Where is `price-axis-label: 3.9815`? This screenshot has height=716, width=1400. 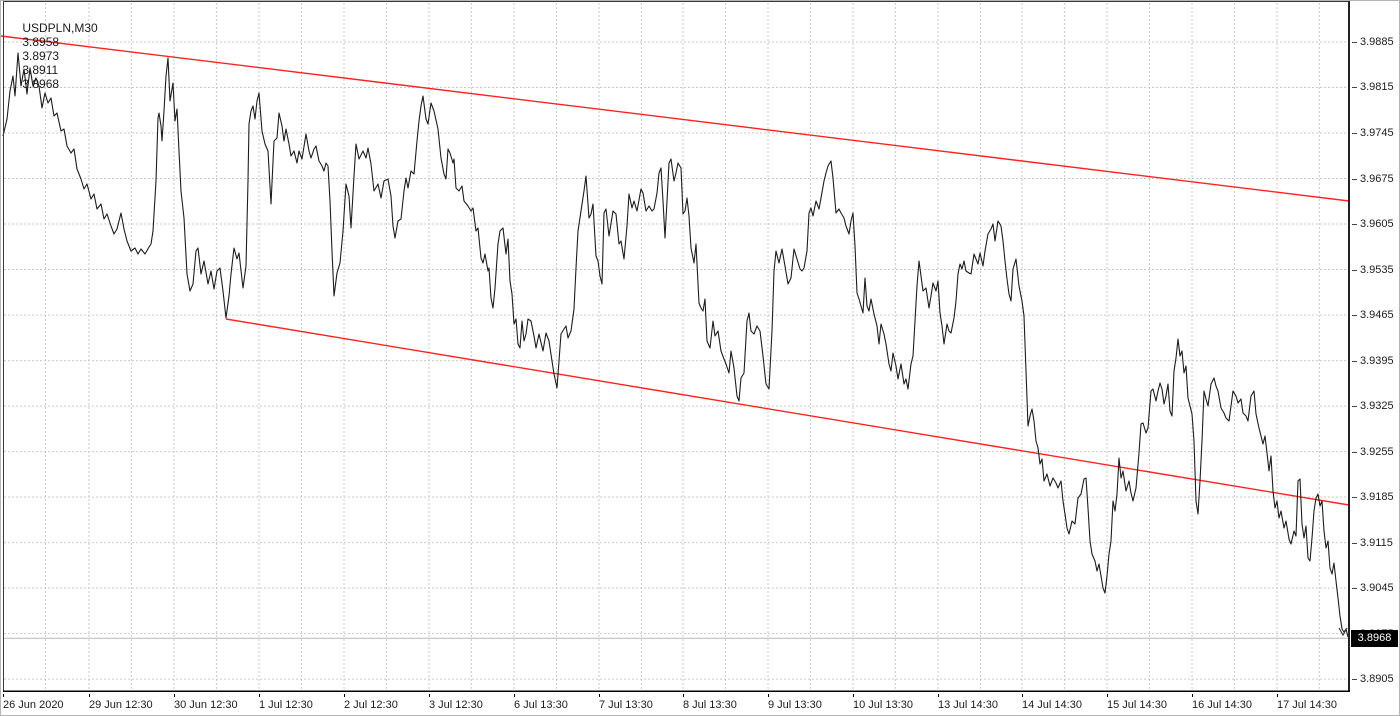
price-axis-label: 3.9815 is located at coordinates (1377, 87).